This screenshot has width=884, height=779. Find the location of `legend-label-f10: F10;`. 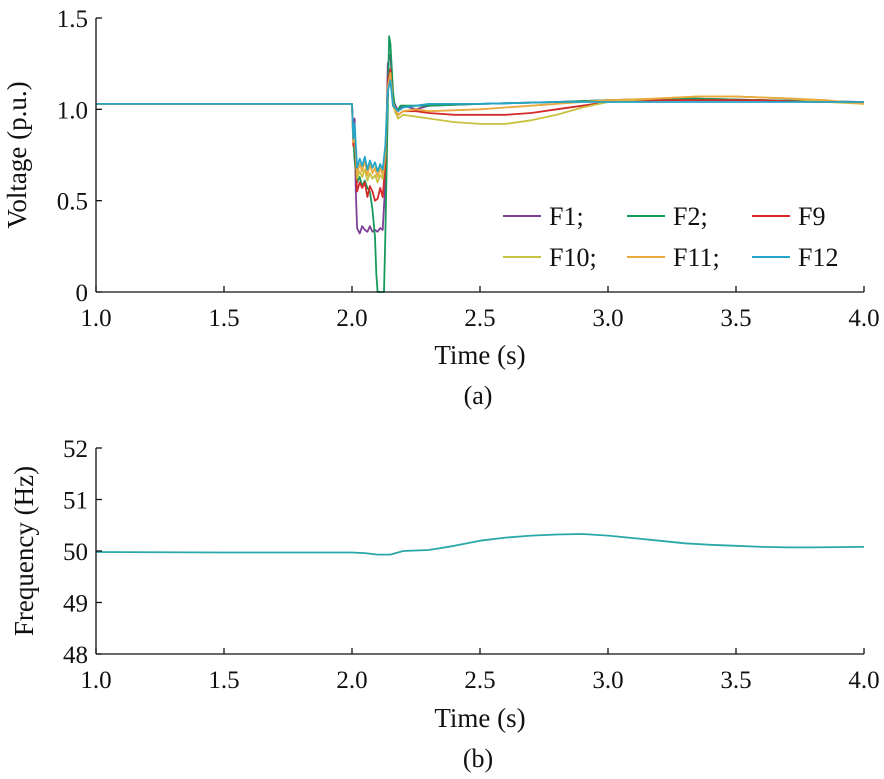

legend-label-f10: F10; is located at coordinates (573, 257).